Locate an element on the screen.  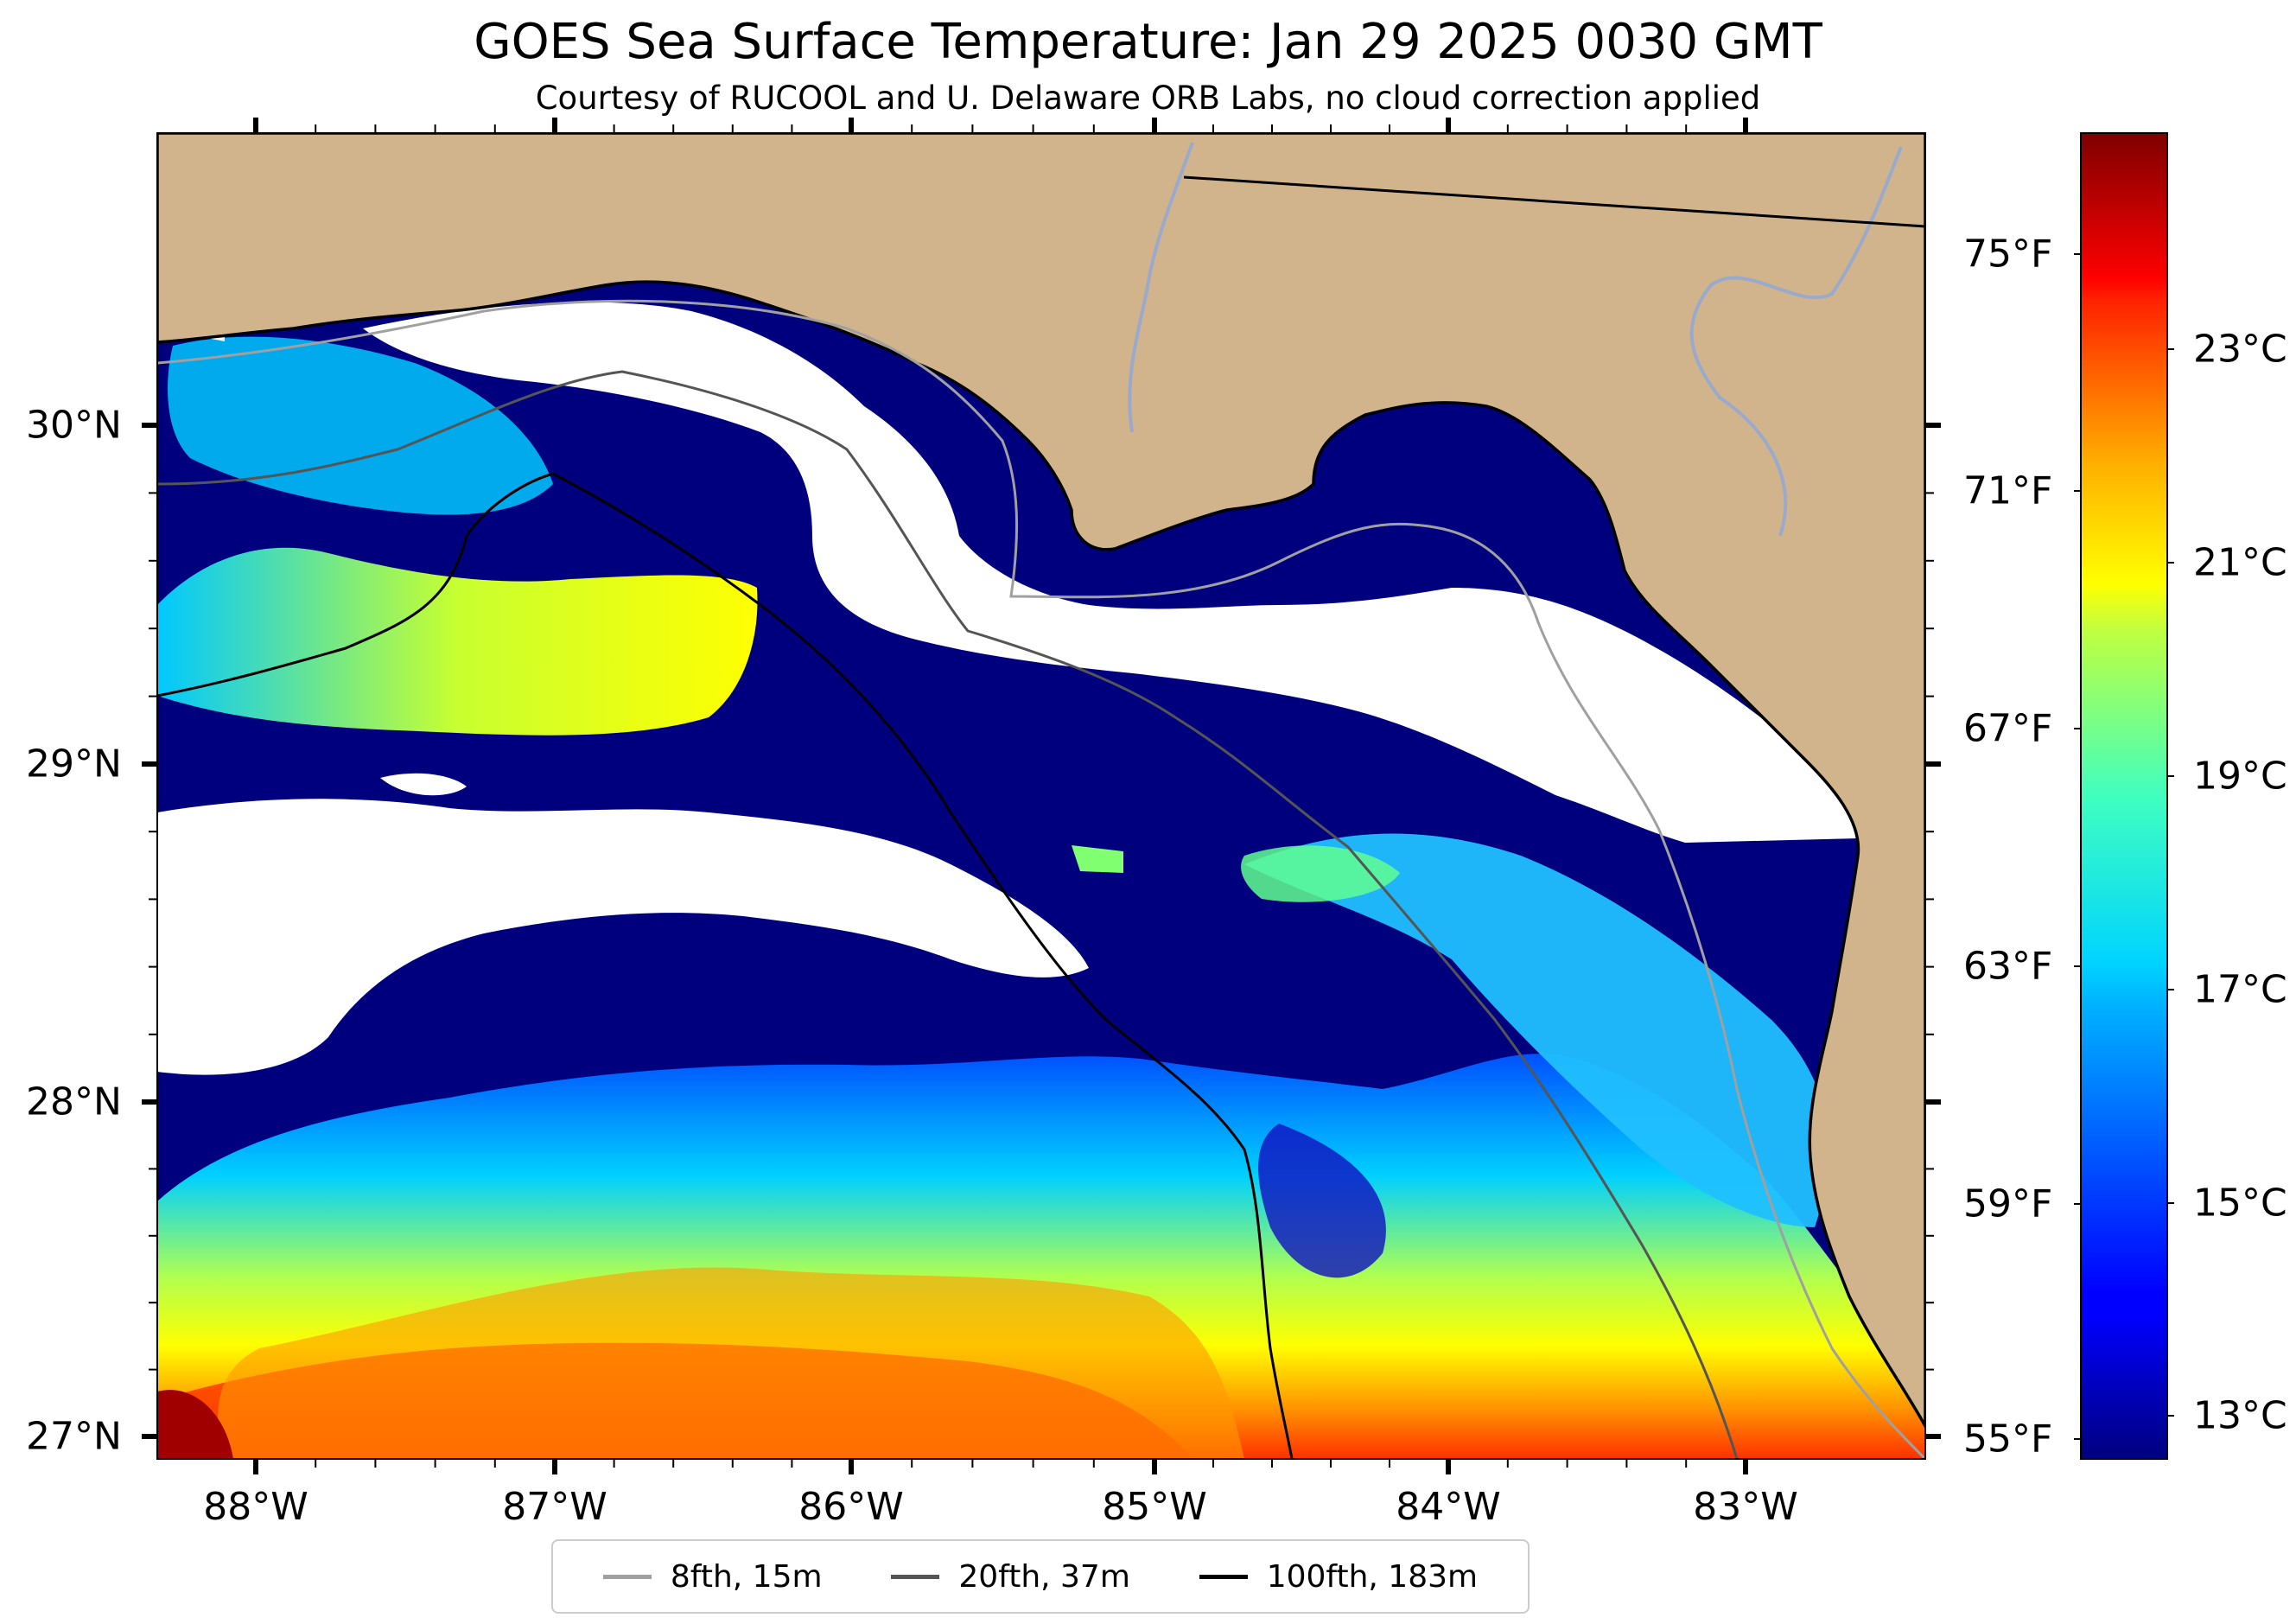
lat-label: 27°N is located at coordinates (74, 1436).